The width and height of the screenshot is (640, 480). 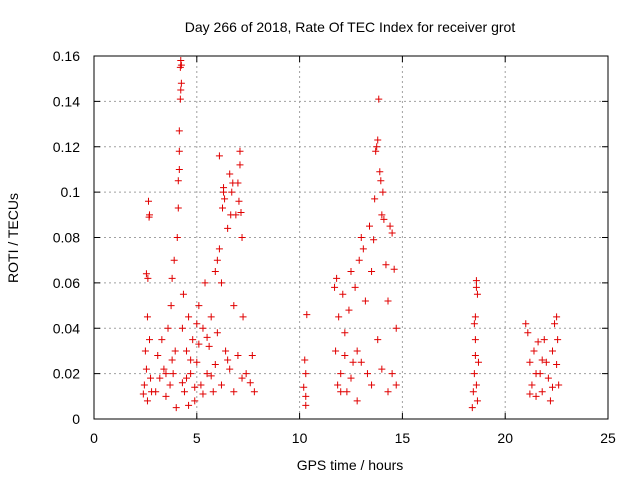 What do you see at coordinates (66, 56) in the screenshot?
I see `y-tick-label: 0.16` at bounding box center [66, 56].